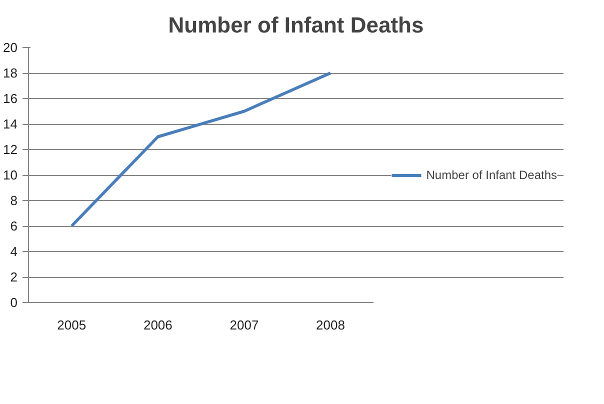 This screenshot has height=404, width=604. What do you see at coordinates (10, 98) in the screenshot?
I see `y-tick-label: 16` at bounding box center [10, 98].